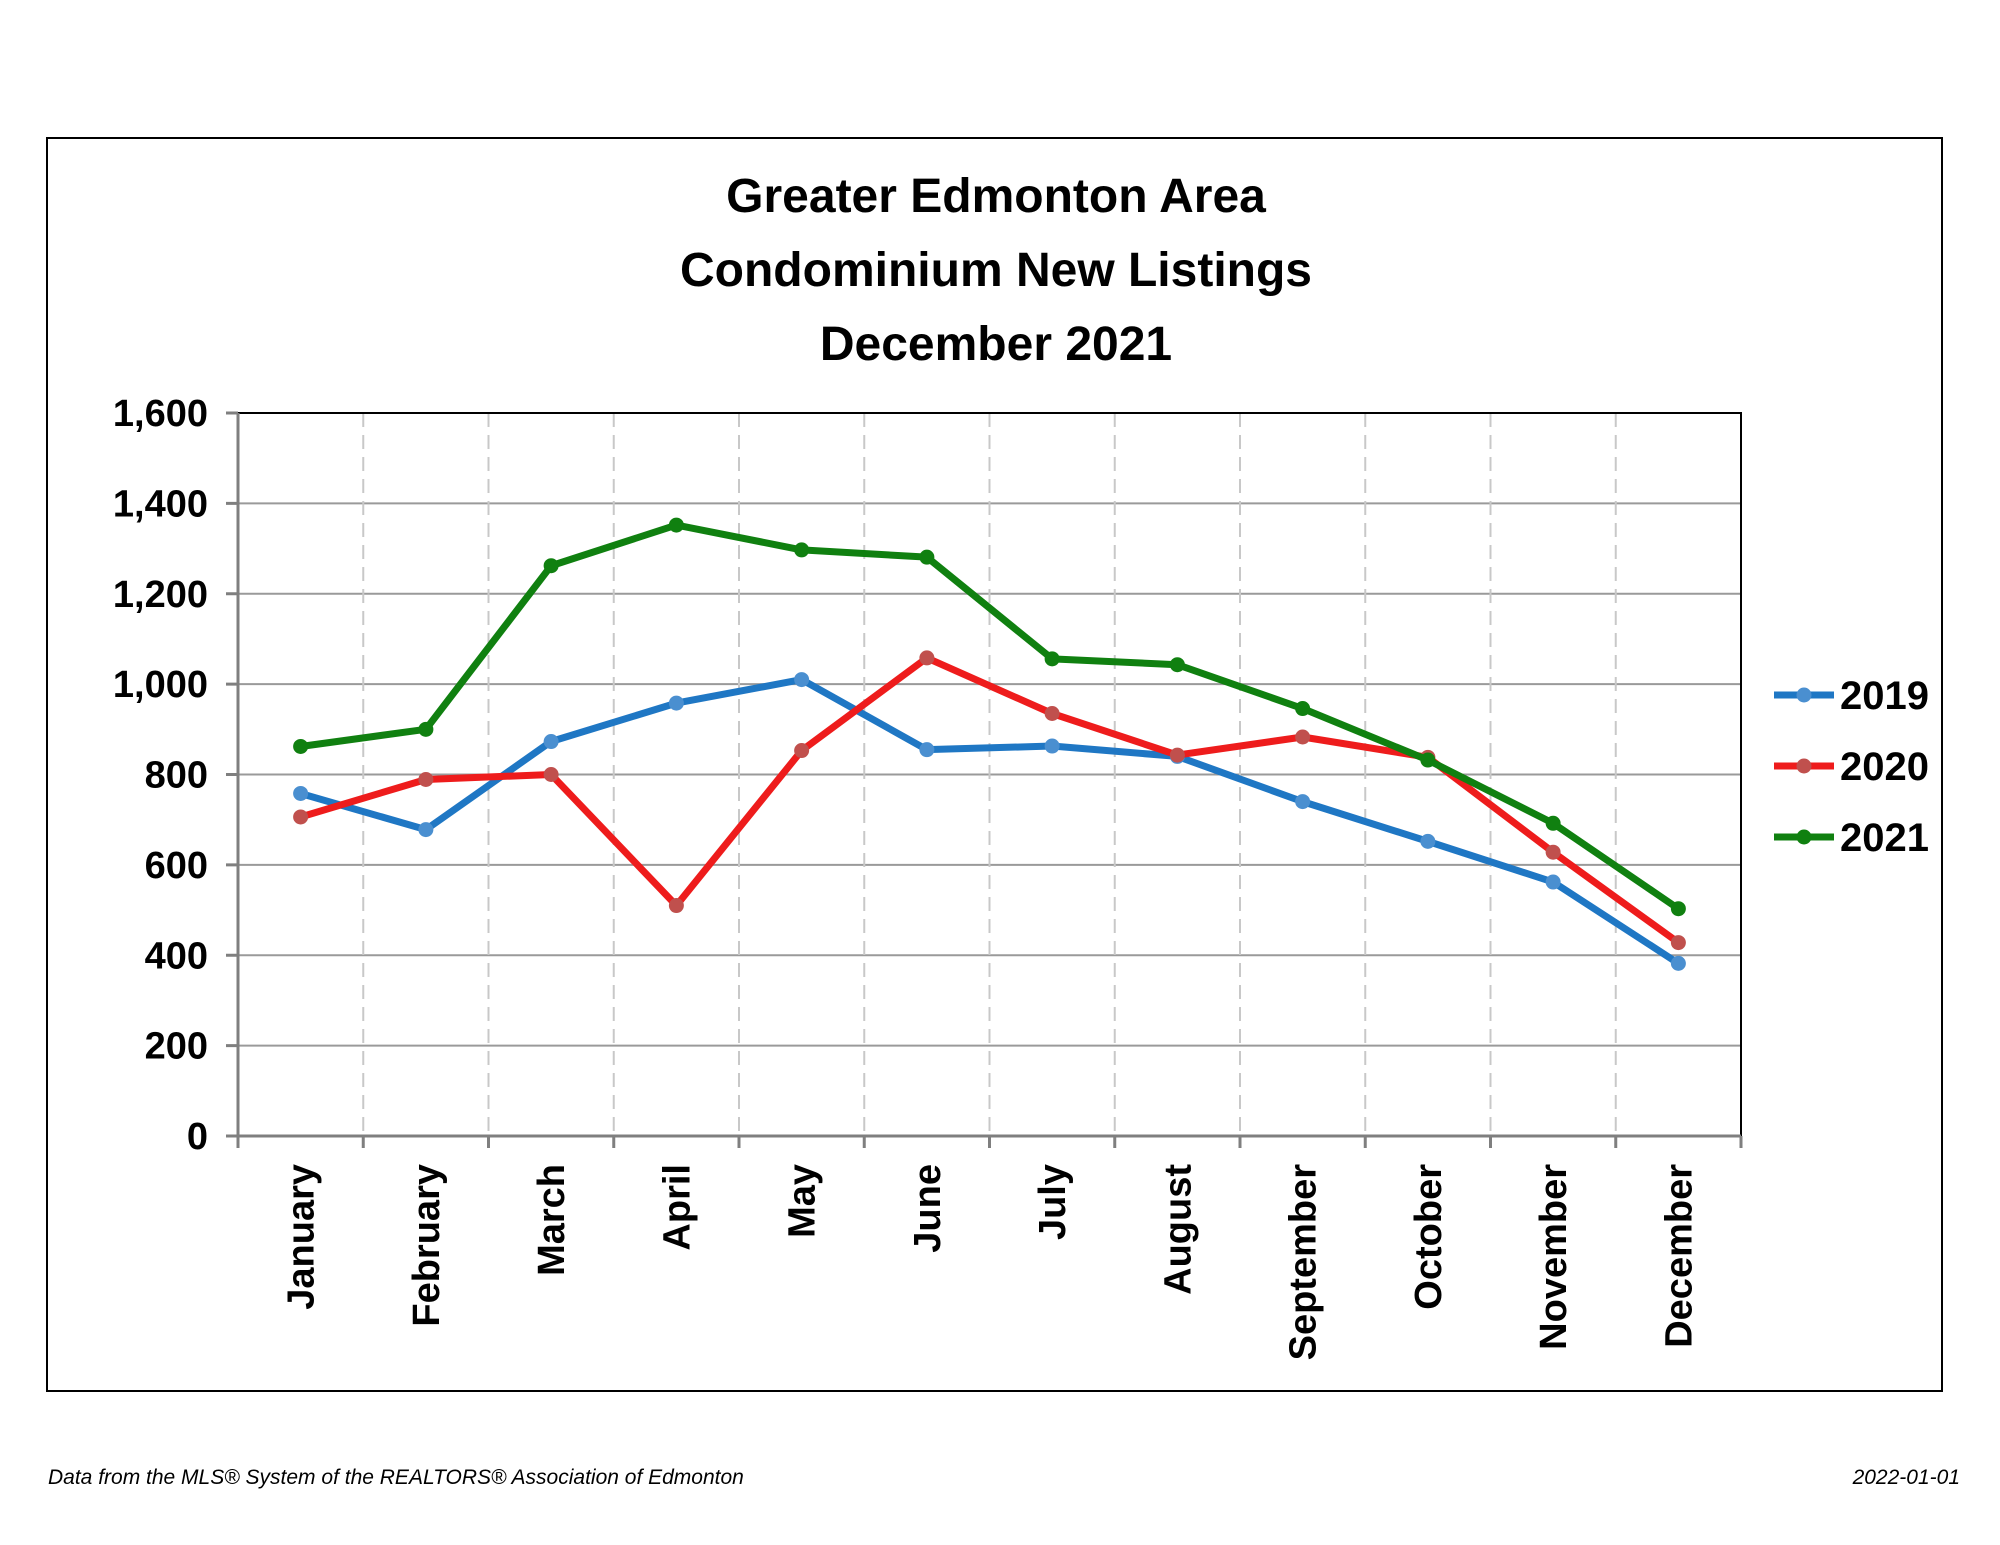 The height and width of the screenshot is (1545, 2000). What do you see at coordinates (1678, 963) in the screenshot?
I see `point-2019-december` at bounding box center [1678, 963].